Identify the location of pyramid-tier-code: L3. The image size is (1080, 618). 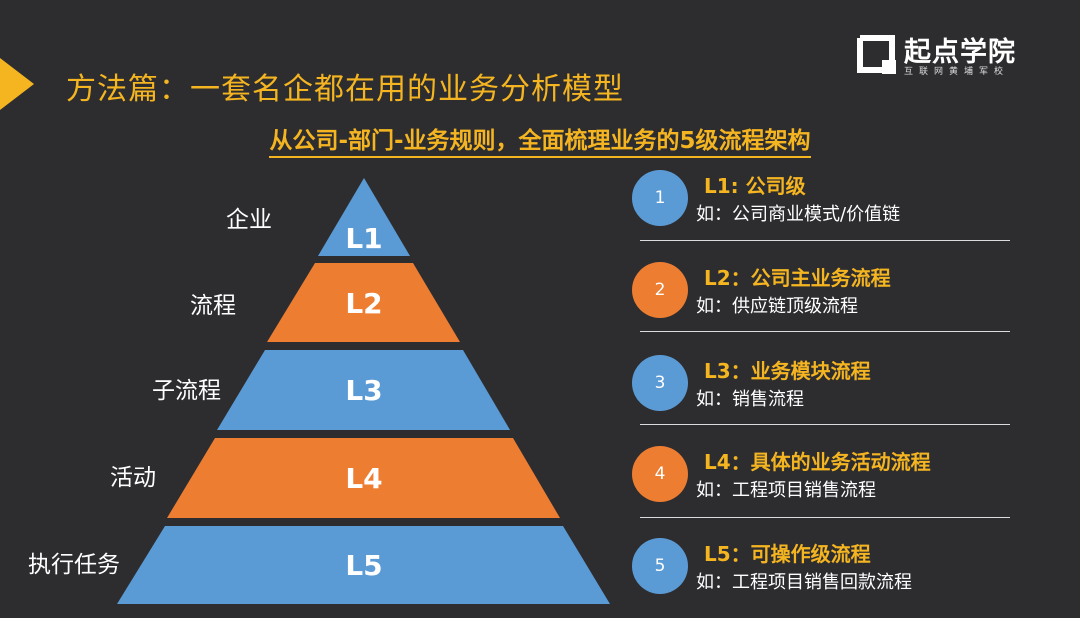
(363, 390).